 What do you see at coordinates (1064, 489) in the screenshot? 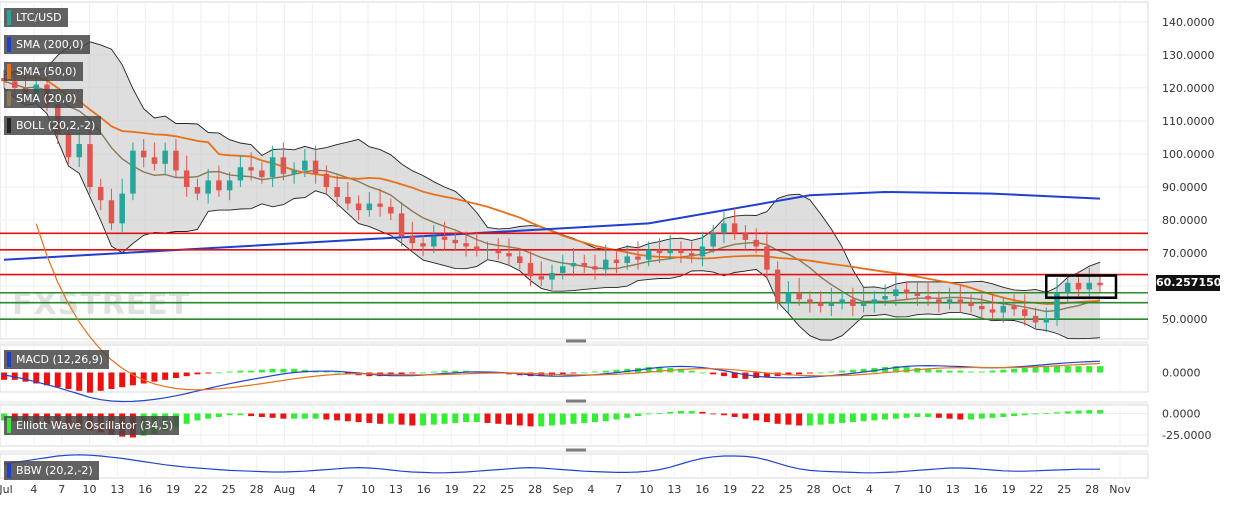
I see `x-tick-label: 25` at bounding box center [1064, 489].